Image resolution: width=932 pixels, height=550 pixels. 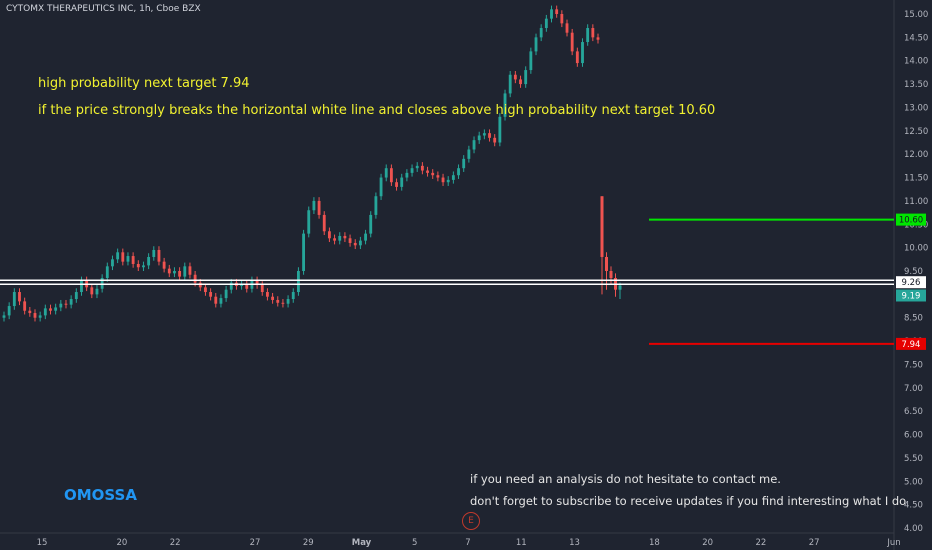 I want to click on x-tick-label: 18, so click(x=654, y=543).